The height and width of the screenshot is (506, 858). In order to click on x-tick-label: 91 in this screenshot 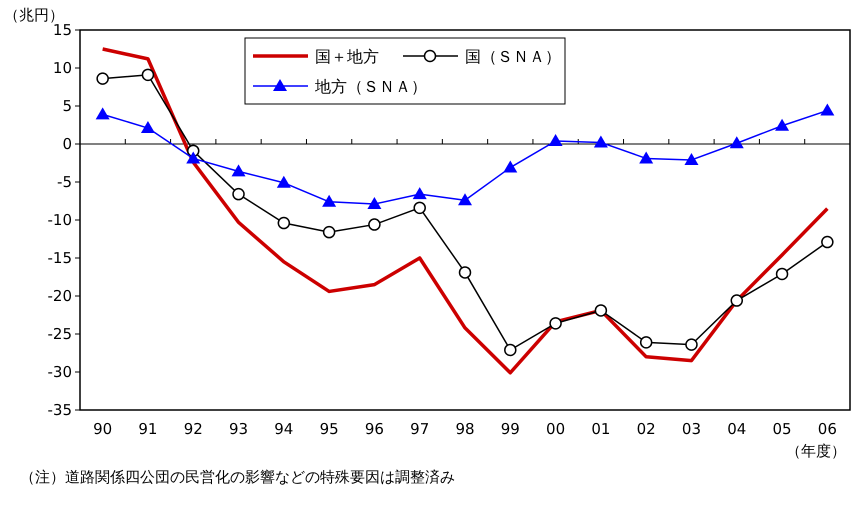, I will do `click(148, 429)`.